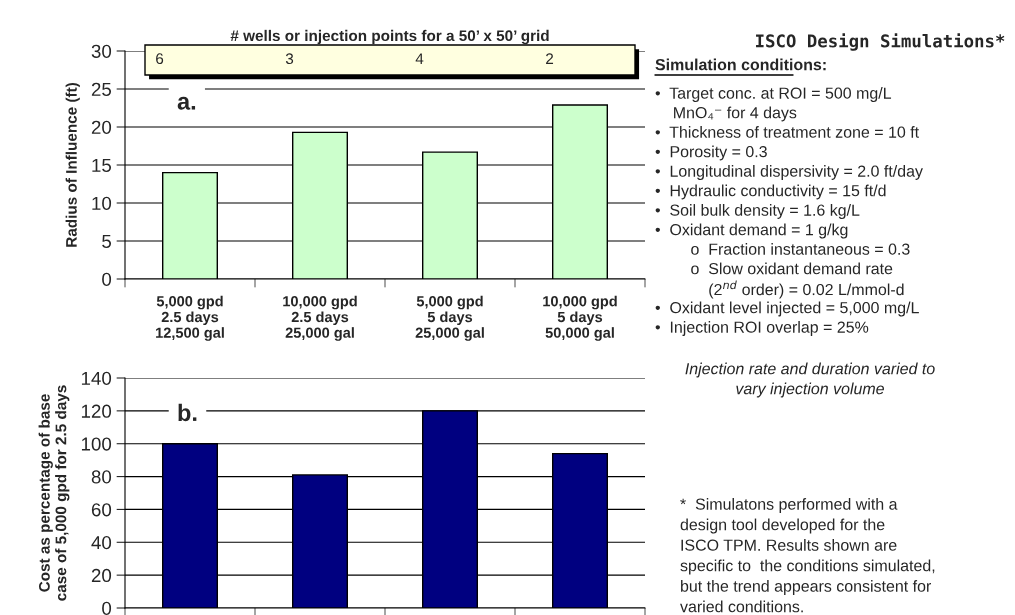 The image size is (1015, 615). Describe the element at coordinates (107, 241) in the screenshot. I see `y-tick-label: 5` at that location.